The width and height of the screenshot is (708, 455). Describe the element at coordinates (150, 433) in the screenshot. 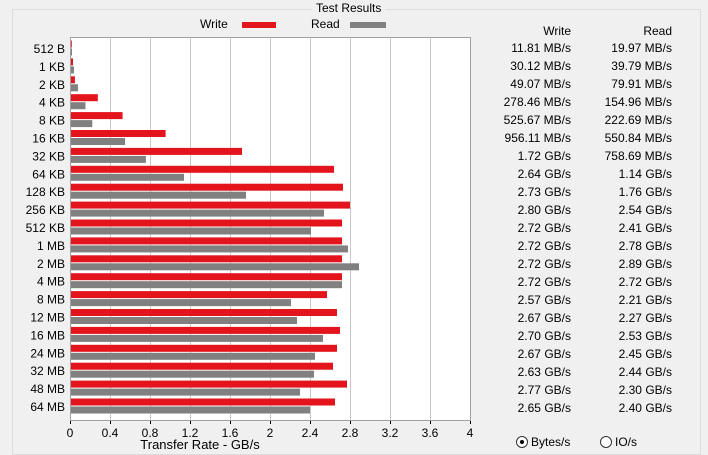

I see `x-tick-label: 0.8` at that location.